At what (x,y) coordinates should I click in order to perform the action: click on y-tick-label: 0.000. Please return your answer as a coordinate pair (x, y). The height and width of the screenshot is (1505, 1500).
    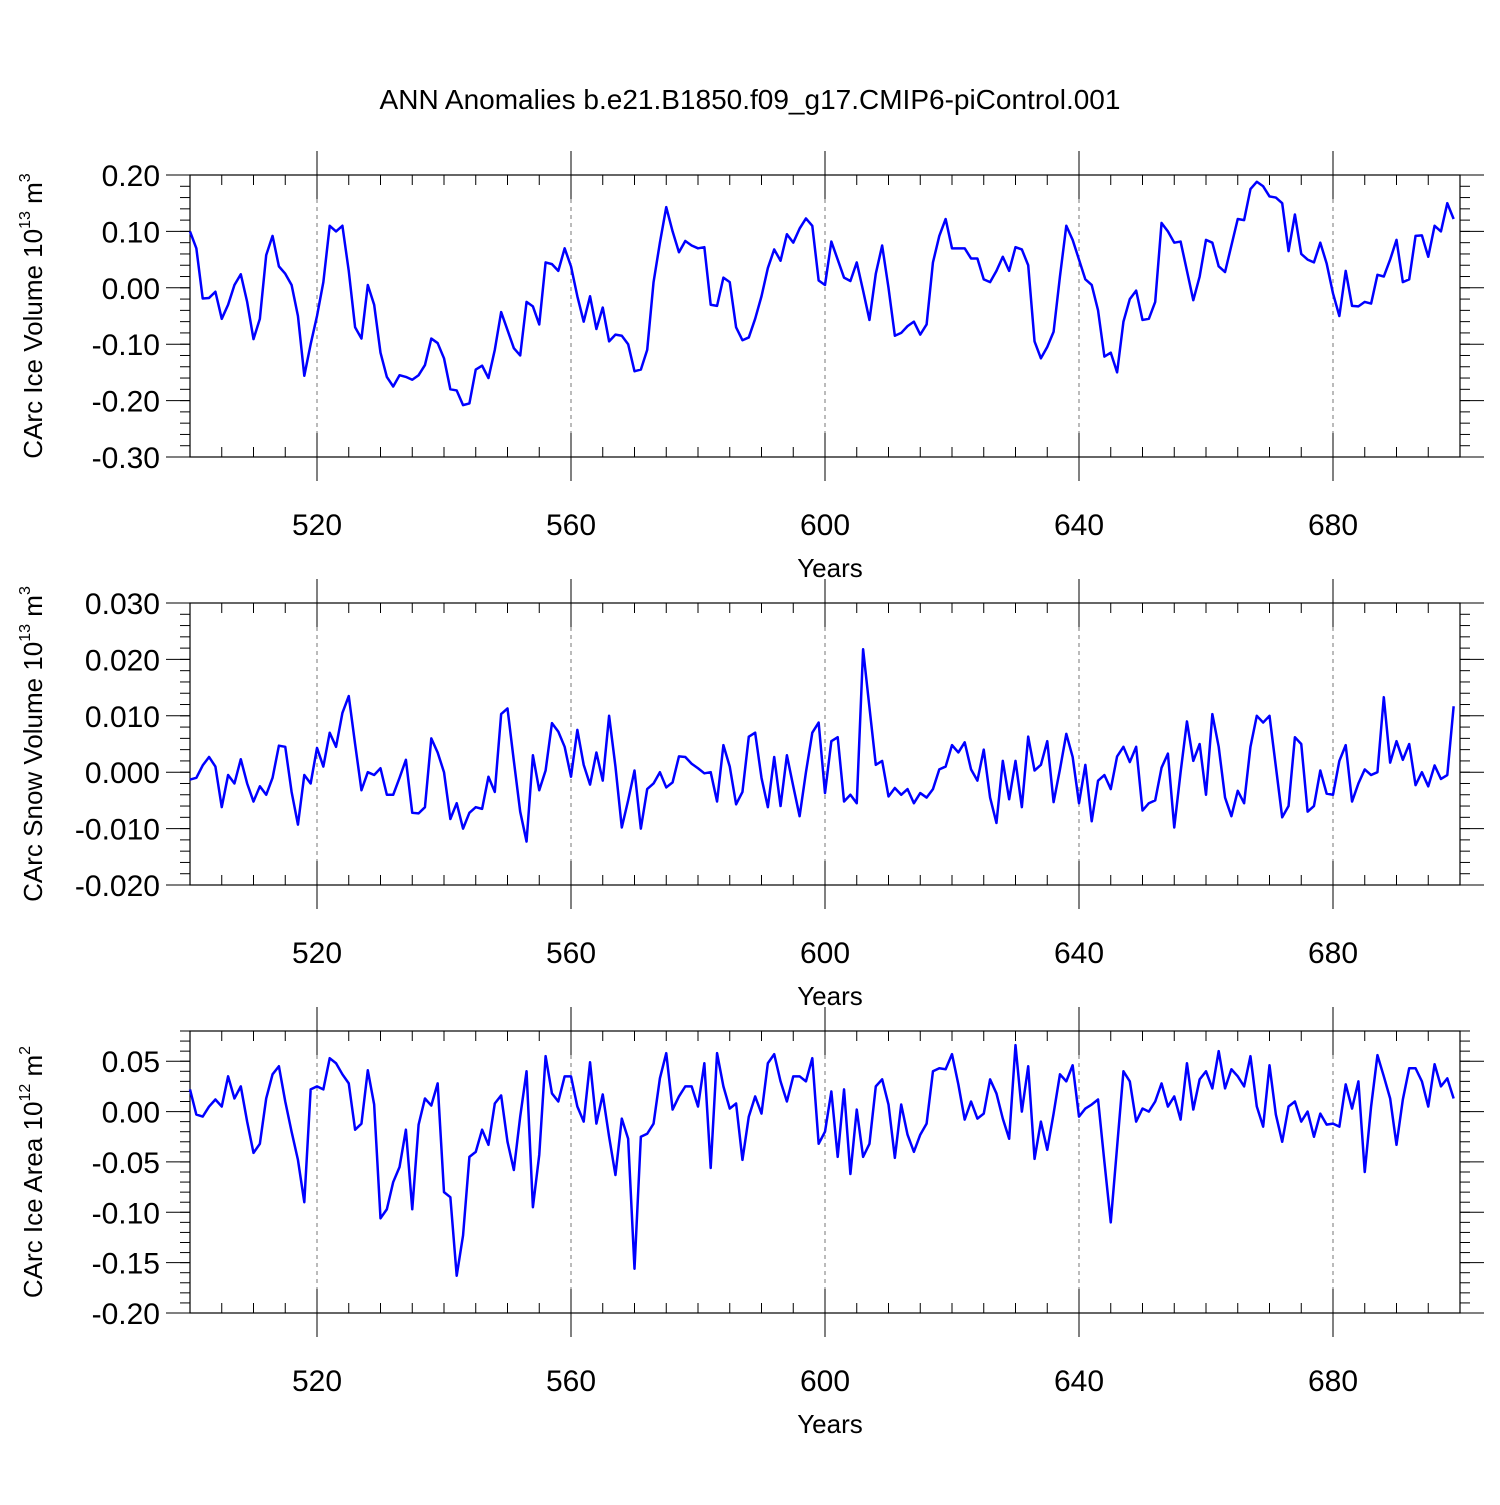
    Looking at the image, I should click on (122, 773).